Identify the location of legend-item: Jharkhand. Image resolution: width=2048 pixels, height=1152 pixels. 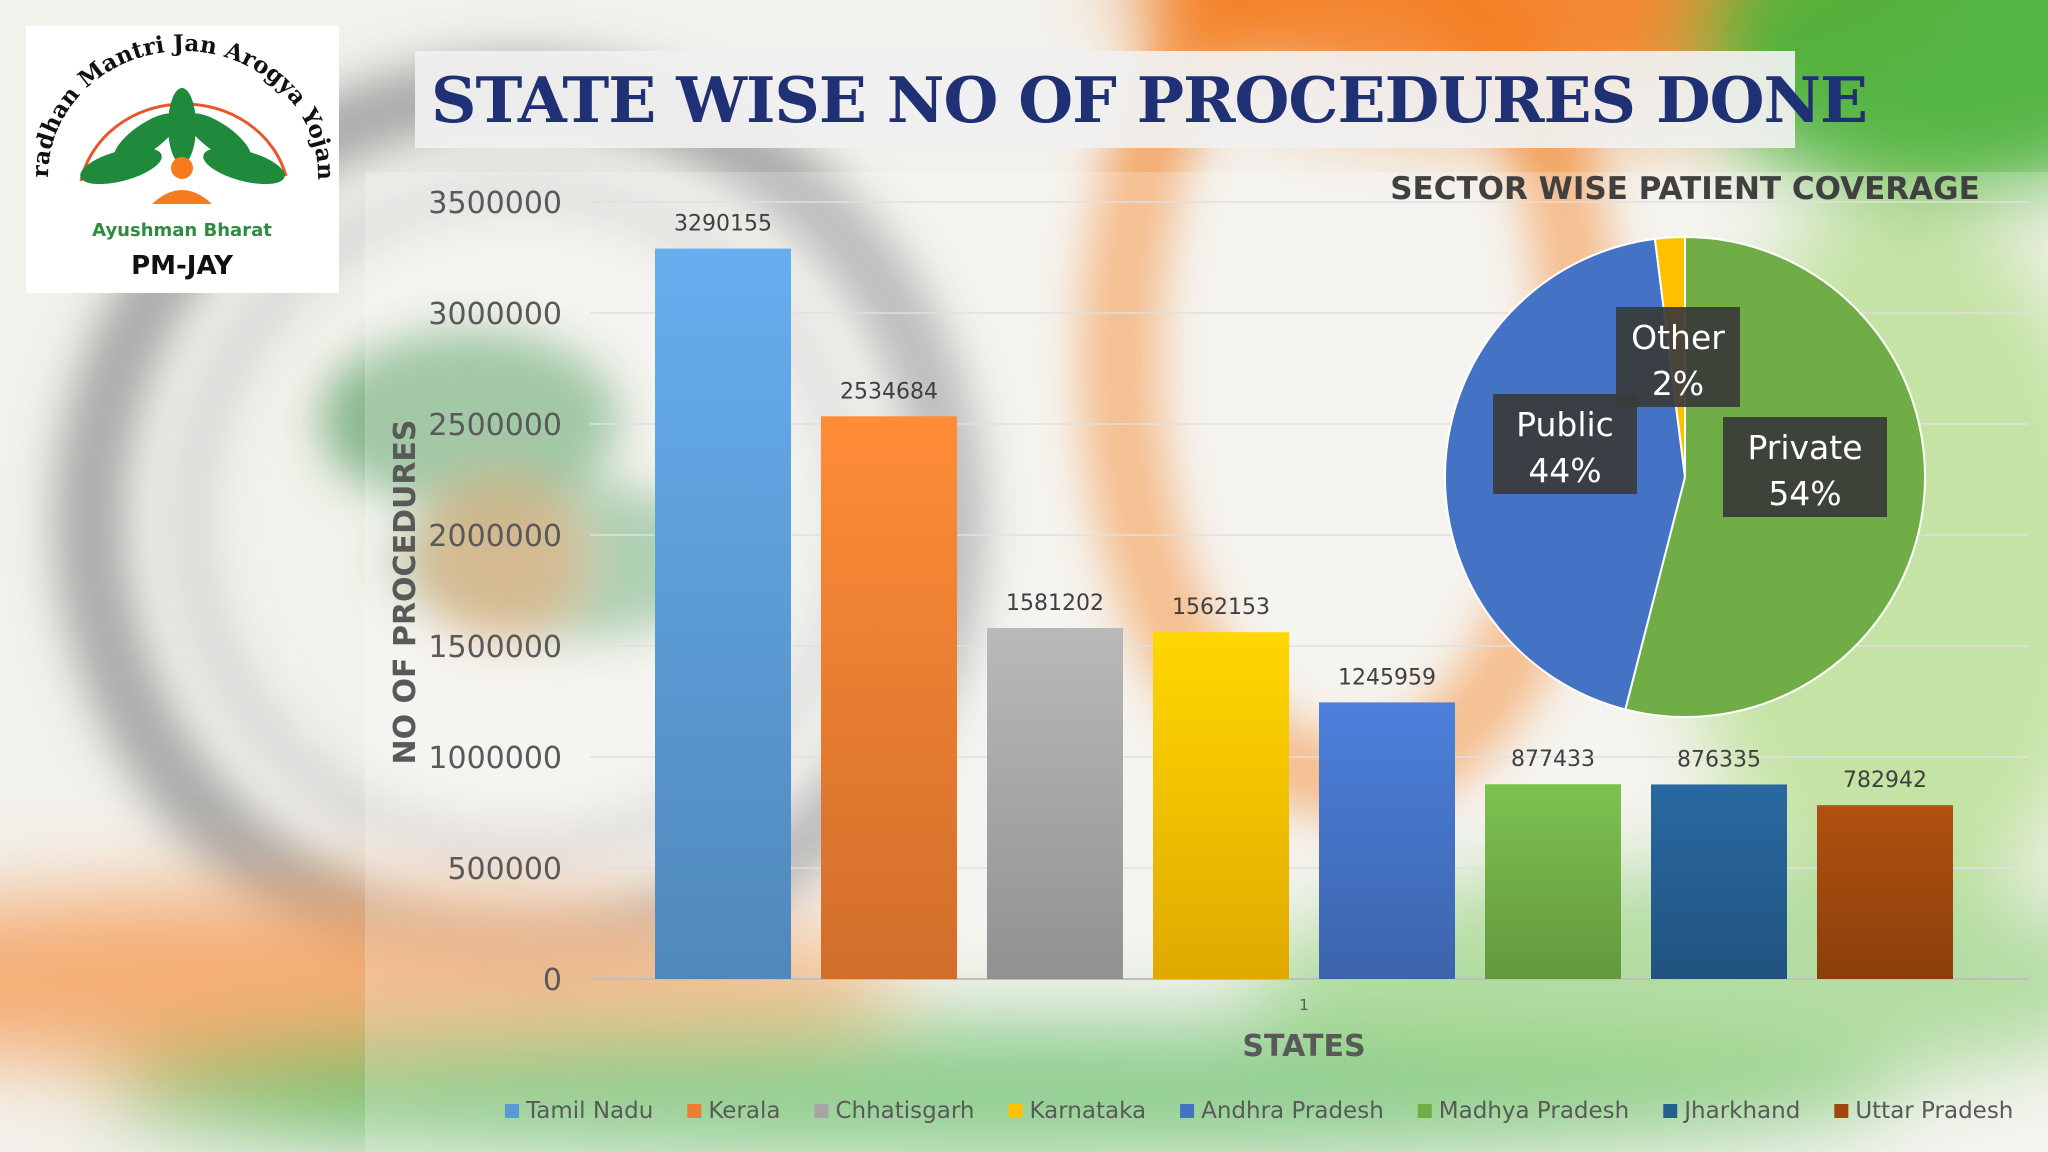
(1731, 1111).